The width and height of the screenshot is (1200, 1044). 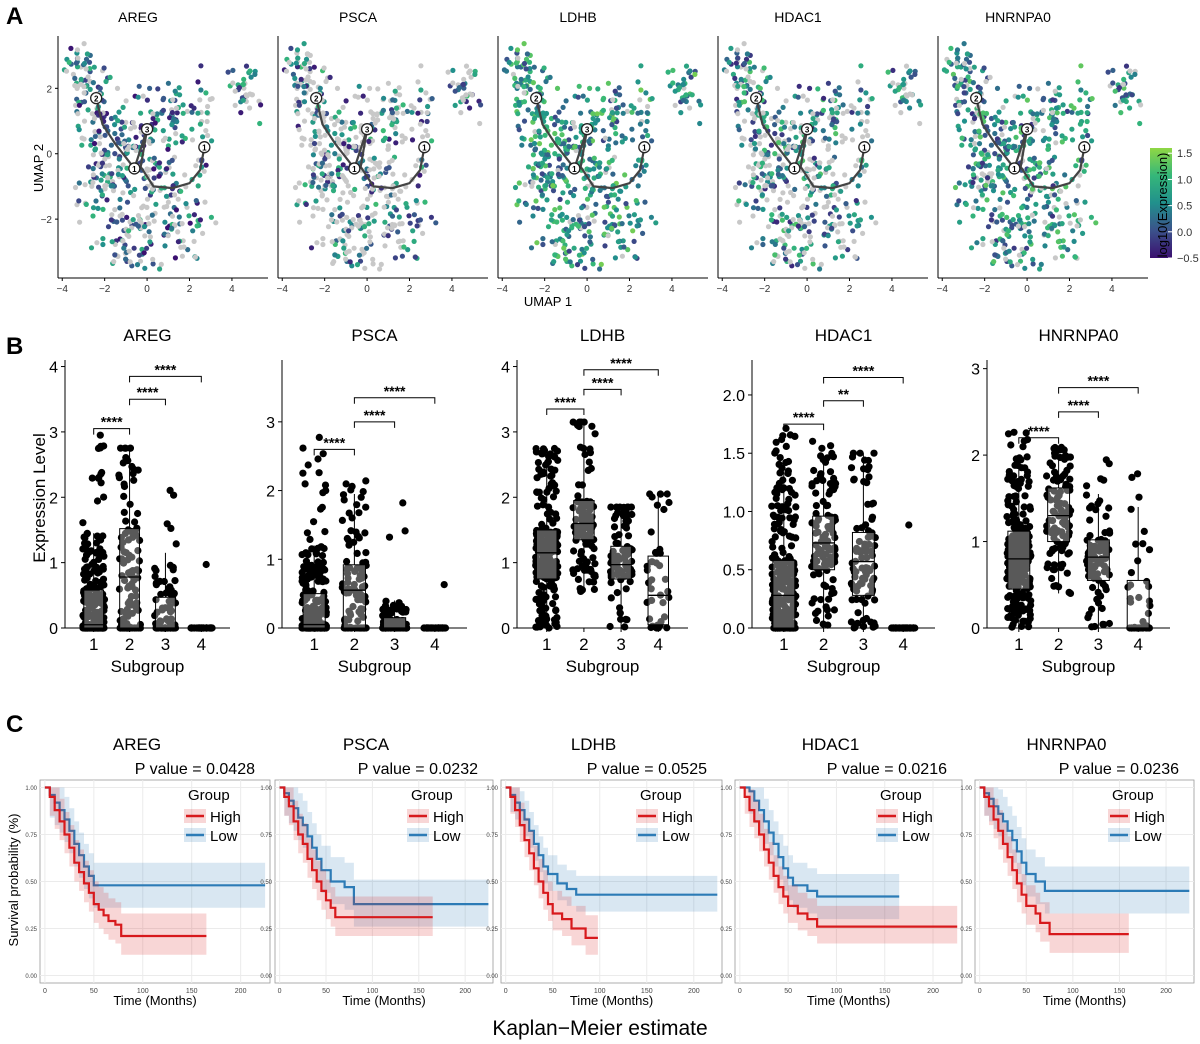 I want to click on box-iqr, so click(x=547, y=554).